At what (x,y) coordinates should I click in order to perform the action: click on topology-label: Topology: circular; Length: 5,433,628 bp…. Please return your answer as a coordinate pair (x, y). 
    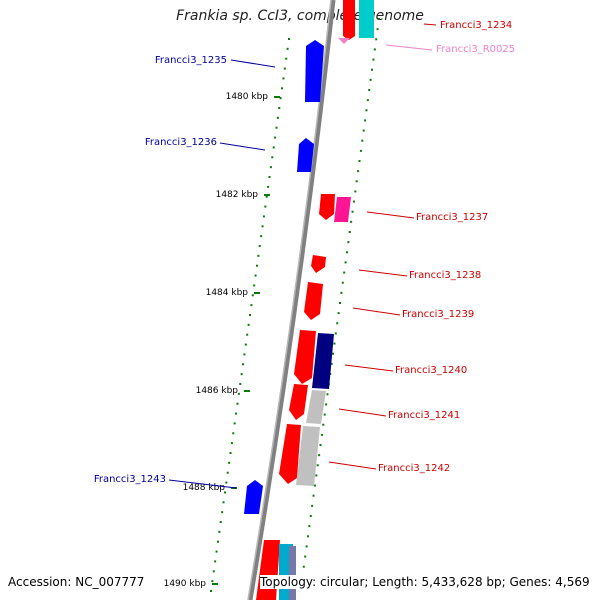
    Looking at the image, I should click on (425, 582).